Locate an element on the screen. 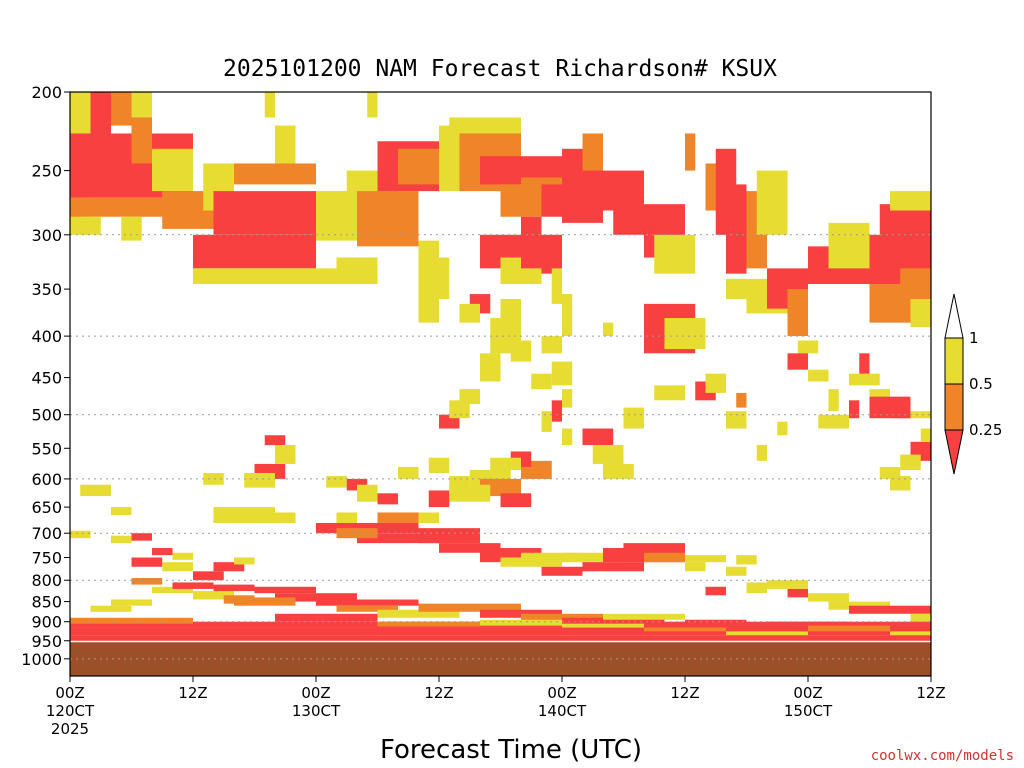 This screenshot has height=768, width=1024. ground-fill is located at coordinates (500, 658).